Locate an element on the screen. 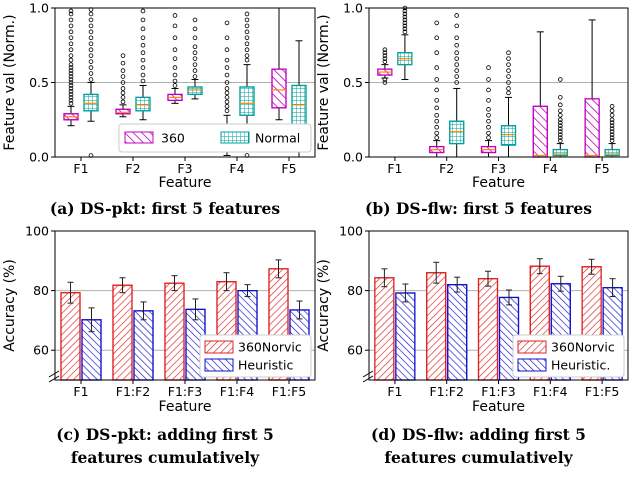 This screenshot has width=640, height=478. legend-label: 360Norvic is located at coordinates (583, 347).